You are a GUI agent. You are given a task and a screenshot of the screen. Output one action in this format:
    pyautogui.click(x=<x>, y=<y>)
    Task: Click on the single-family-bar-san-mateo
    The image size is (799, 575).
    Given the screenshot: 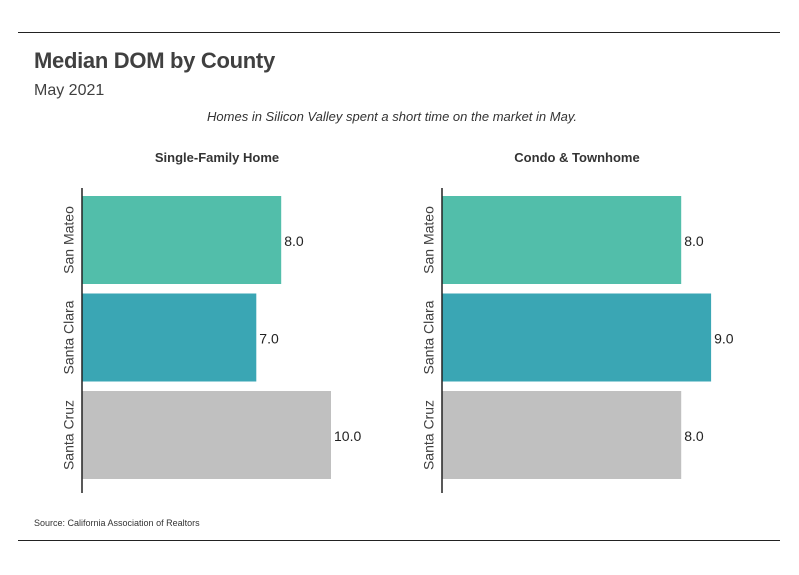 What is the action you would take?
    pyautogui.click(x=182, y=240)
    